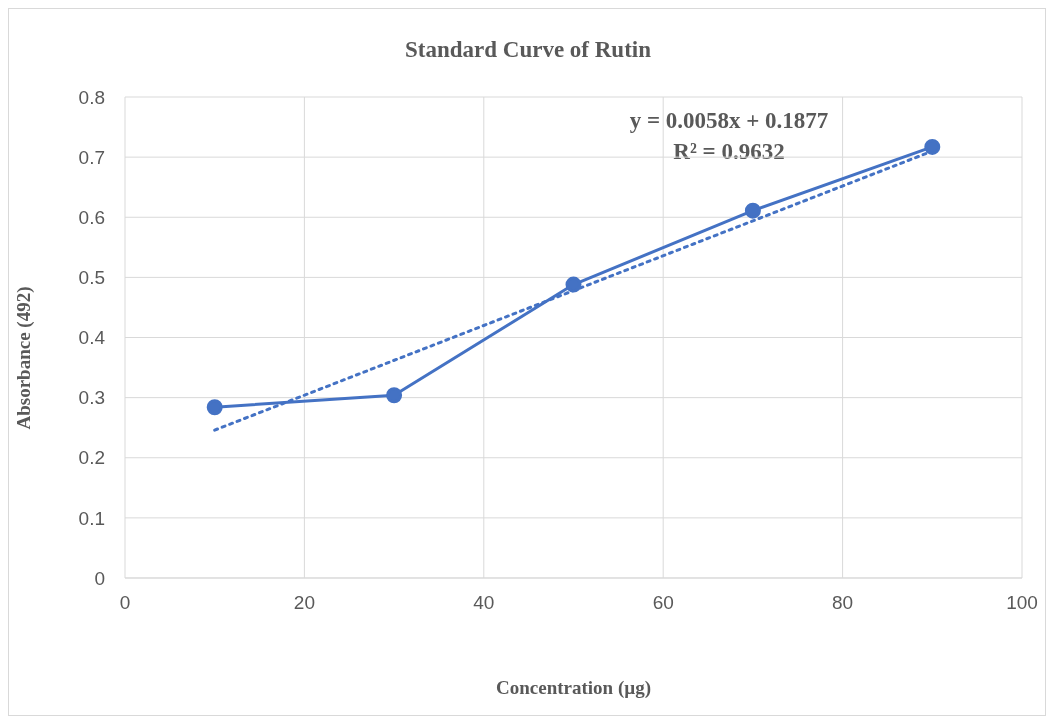 The image size is (1054, 724). I want to click on chart-title: Standard Curve of Rutin, so click(528, 50).